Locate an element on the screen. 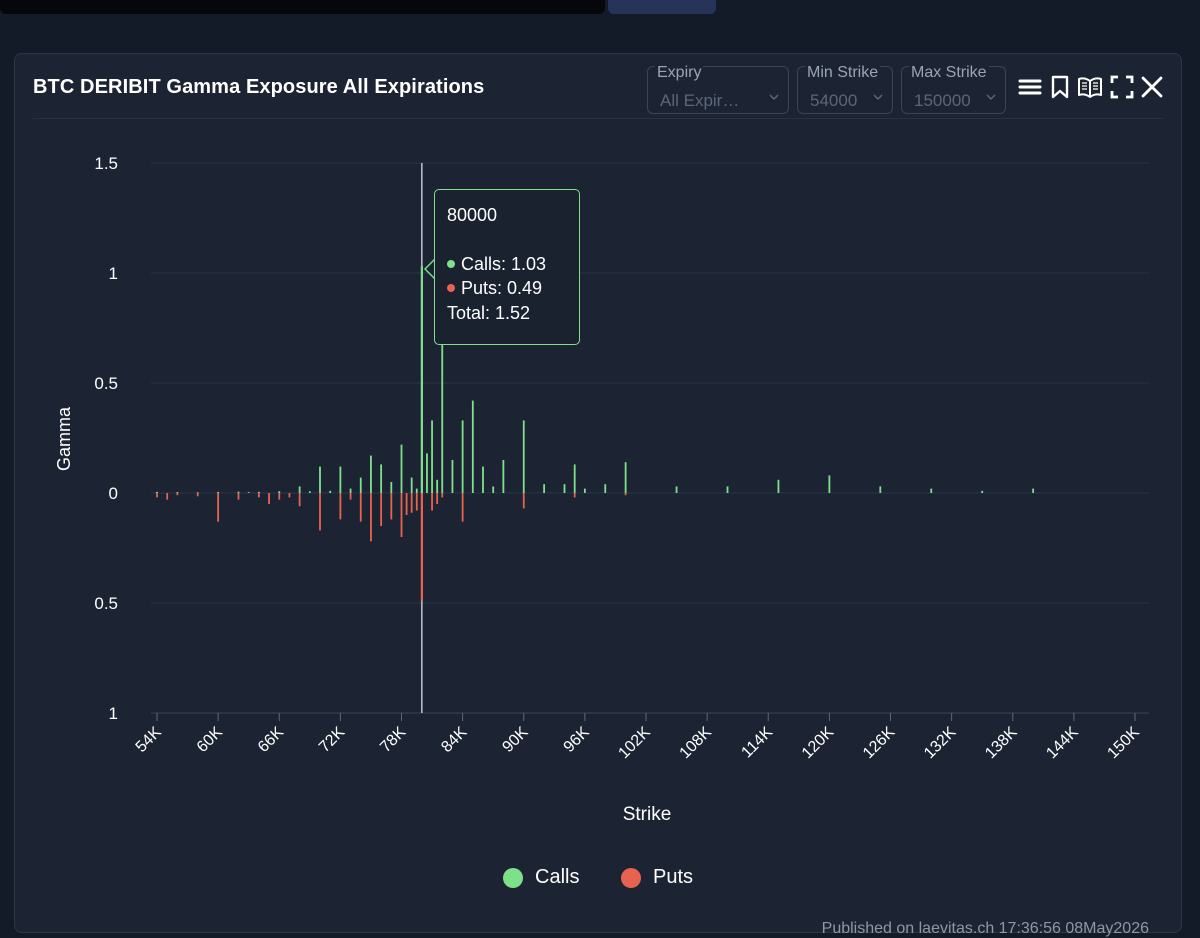  x-tick-label: 114K is located at coordinates (757, 743).